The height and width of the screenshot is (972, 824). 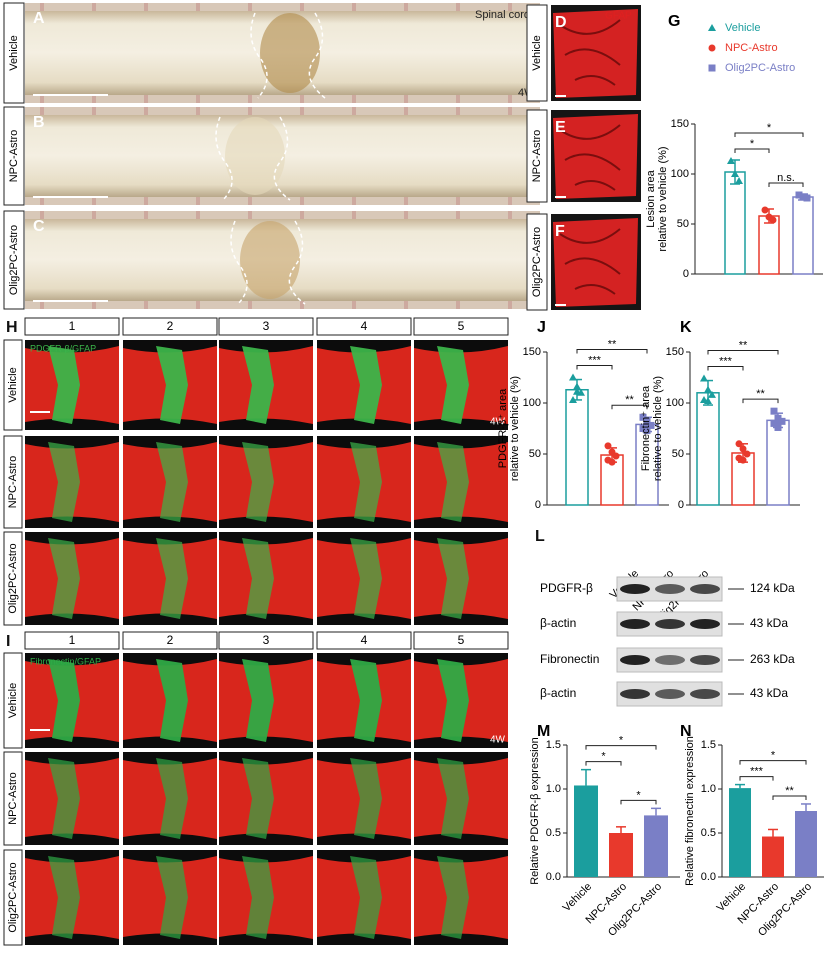 I want to click on band-size: 43 kDa, so click(x=769, y=693).